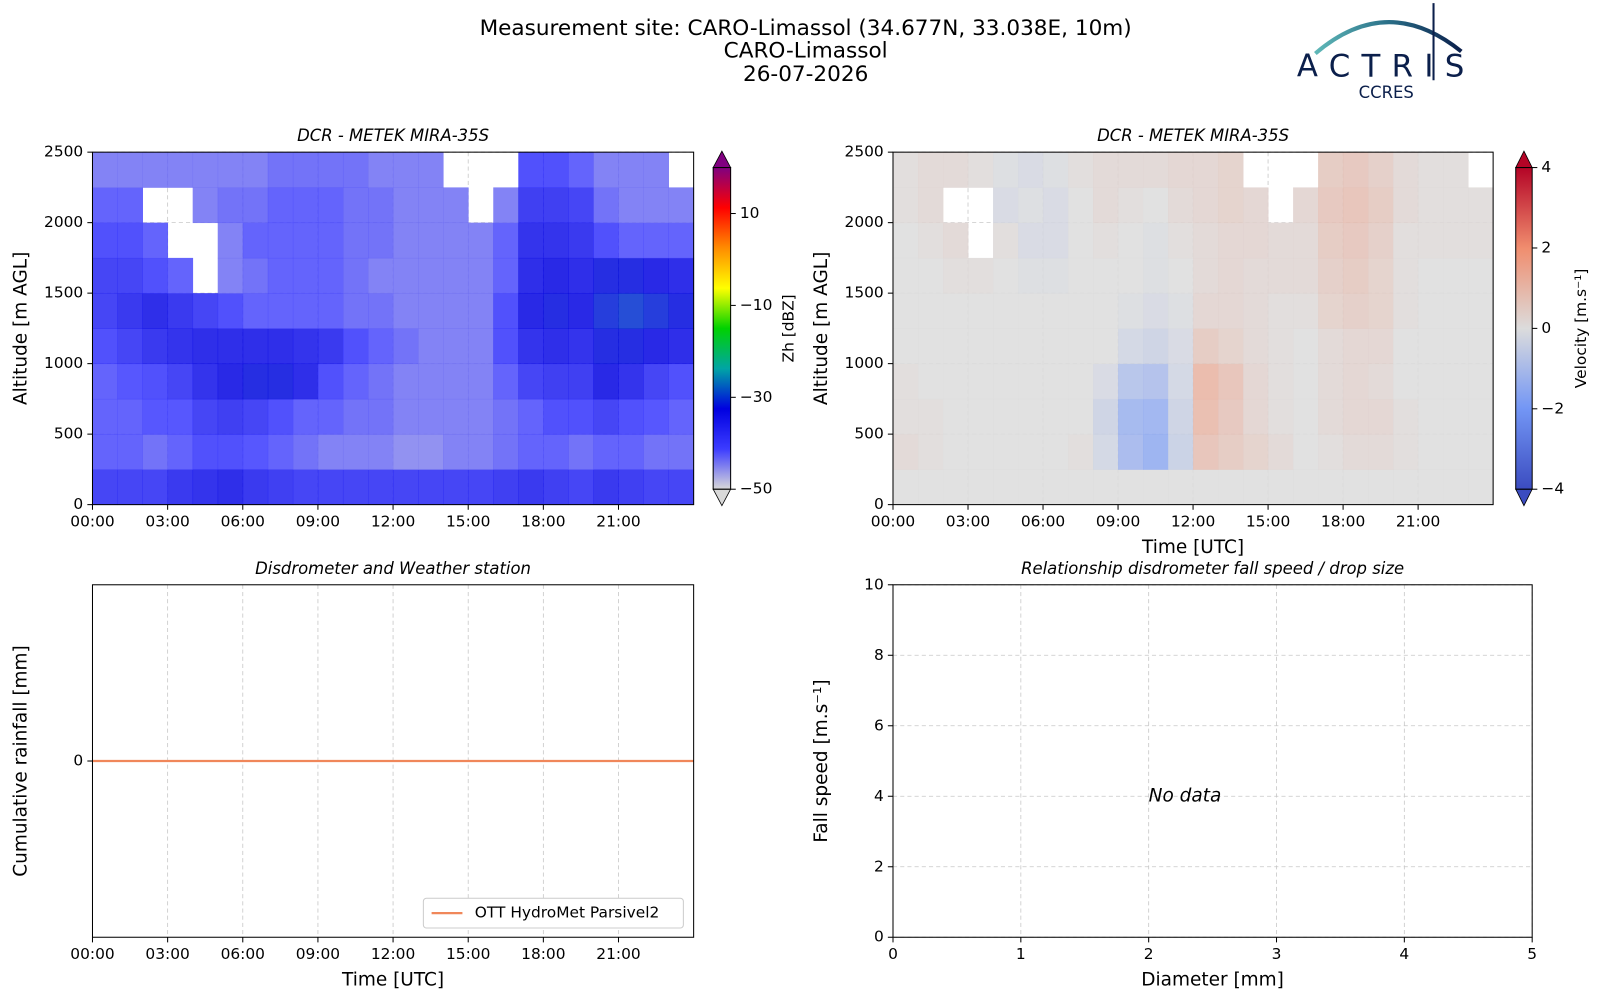 The width and height of the screenshot is (1600, 1000). What do you see at coordinates (864, 293) in the screenshot?
I see `y-tick-label: 1500` at bounding box center [864, 293].